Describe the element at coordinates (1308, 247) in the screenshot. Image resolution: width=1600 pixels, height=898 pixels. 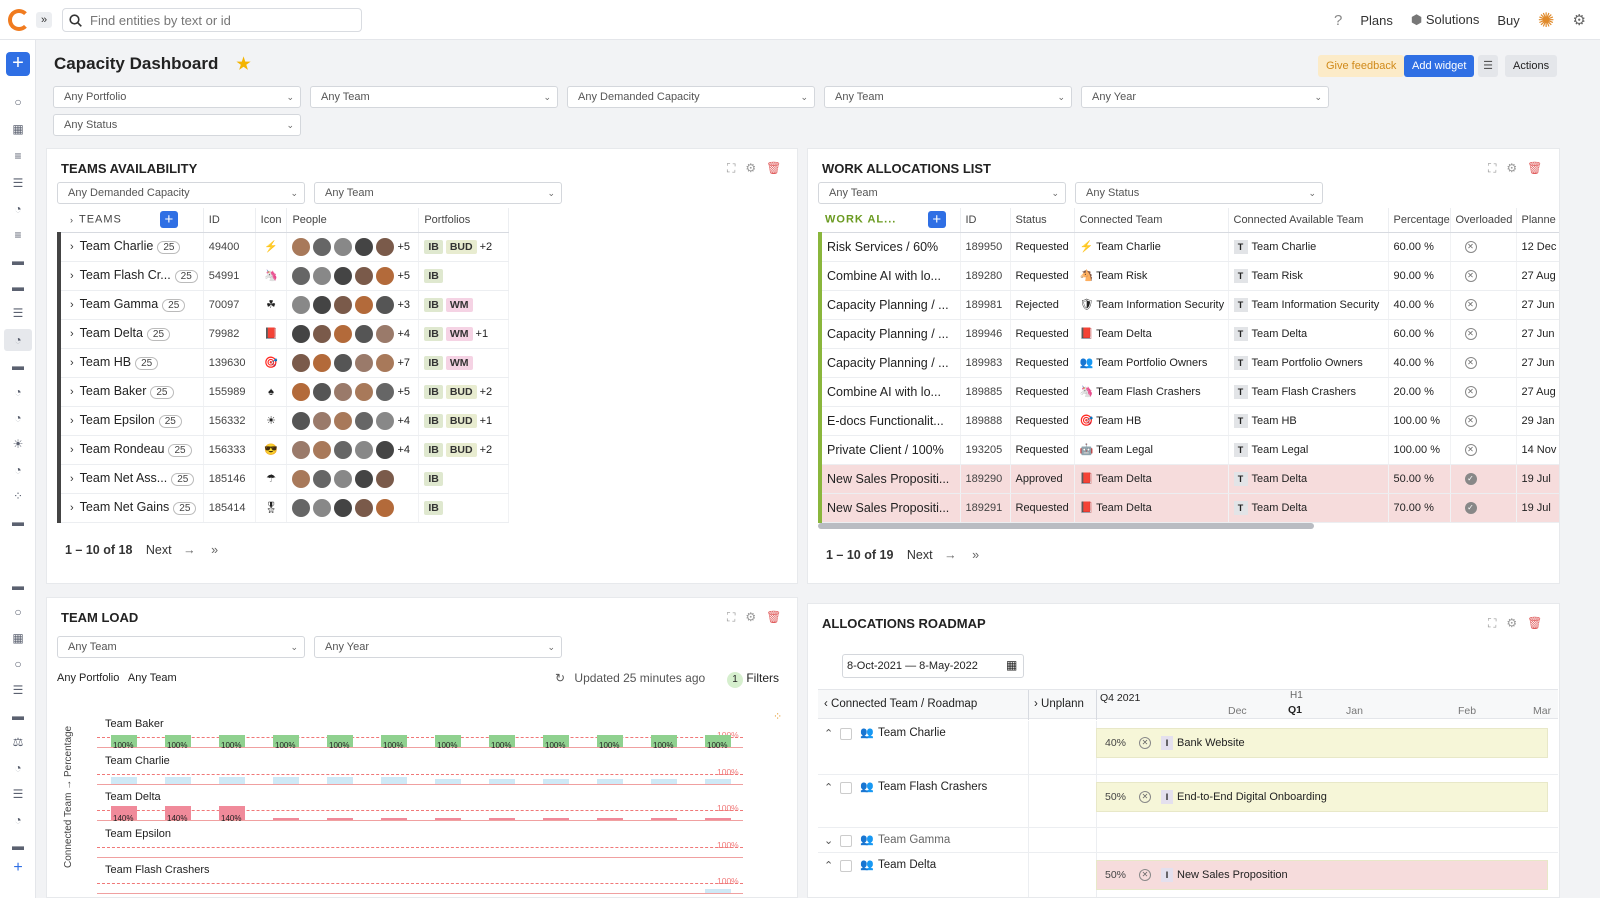
I see `available-team-cell: T Team Charlie` at that location.